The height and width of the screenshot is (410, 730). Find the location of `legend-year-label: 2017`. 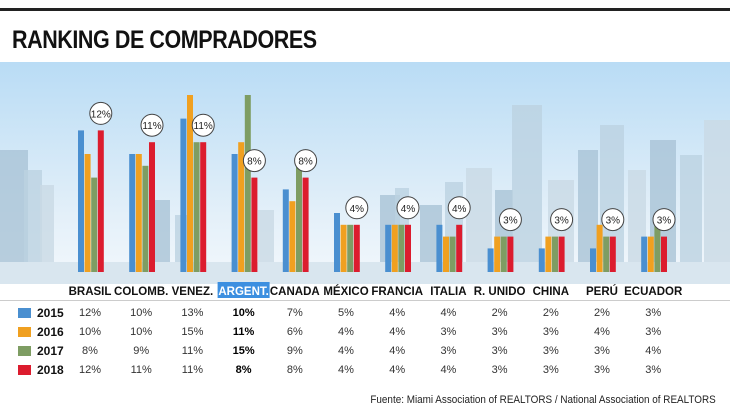

legend-year-label: 2017 is located at coordinates (50, 351).